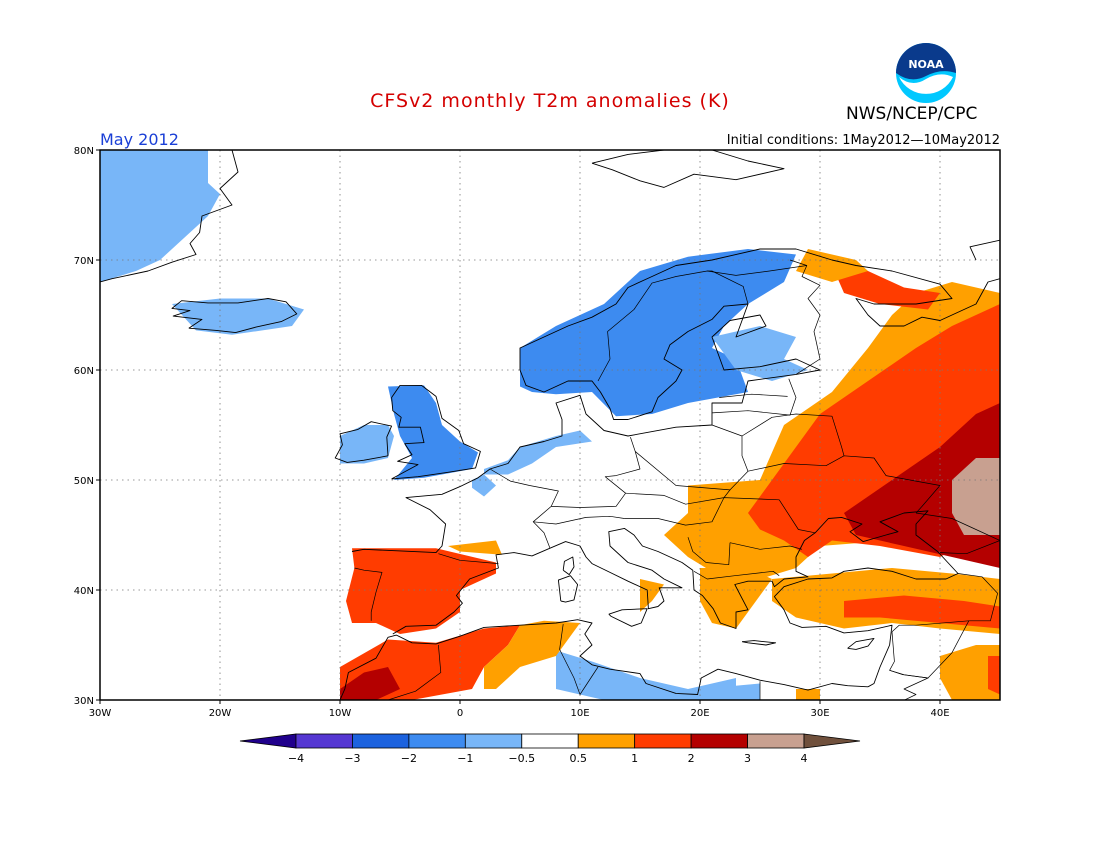  Describe the element at coordinates (691, 758) in the screenshot. I see `colorbar-label: 2` at that location.